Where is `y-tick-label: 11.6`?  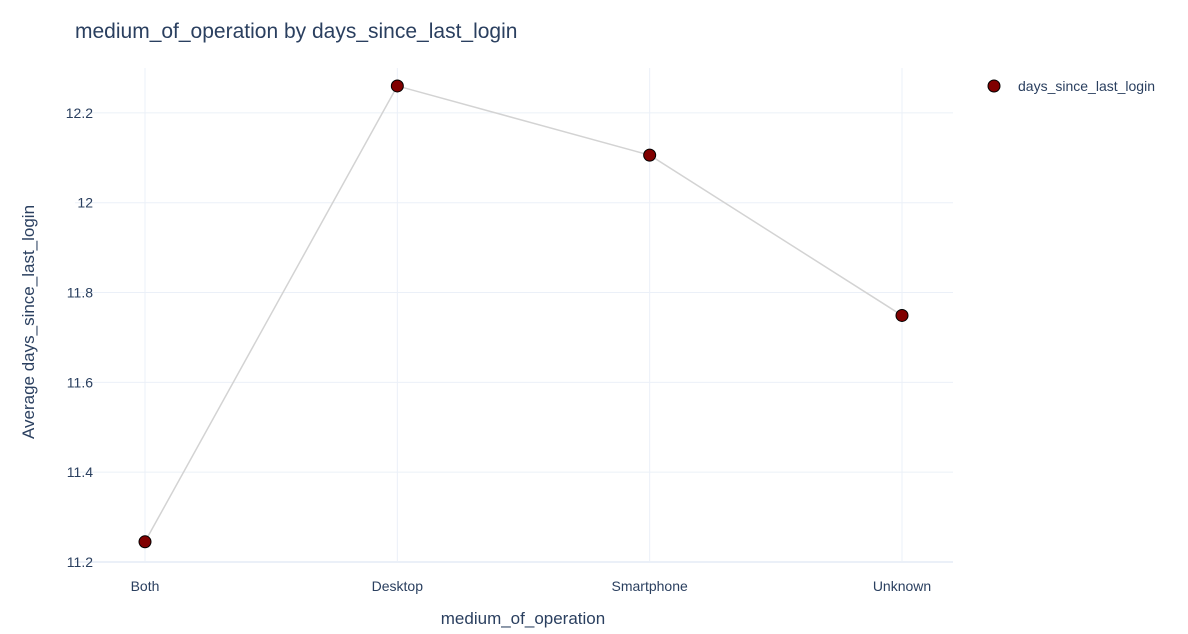
y-tick-label: 11.6 is located at coordinates (80, 382).